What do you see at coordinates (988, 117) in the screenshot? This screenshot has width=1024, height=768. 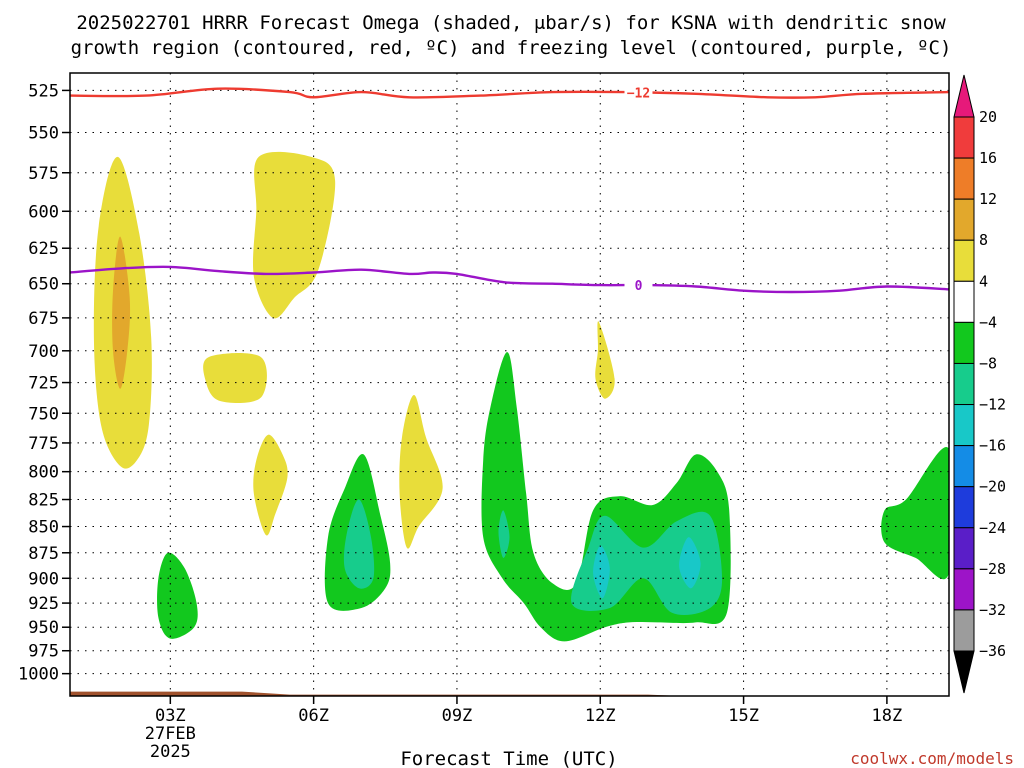 I see `colorbar-tick-label: 20` at bounding box center [988, 117].